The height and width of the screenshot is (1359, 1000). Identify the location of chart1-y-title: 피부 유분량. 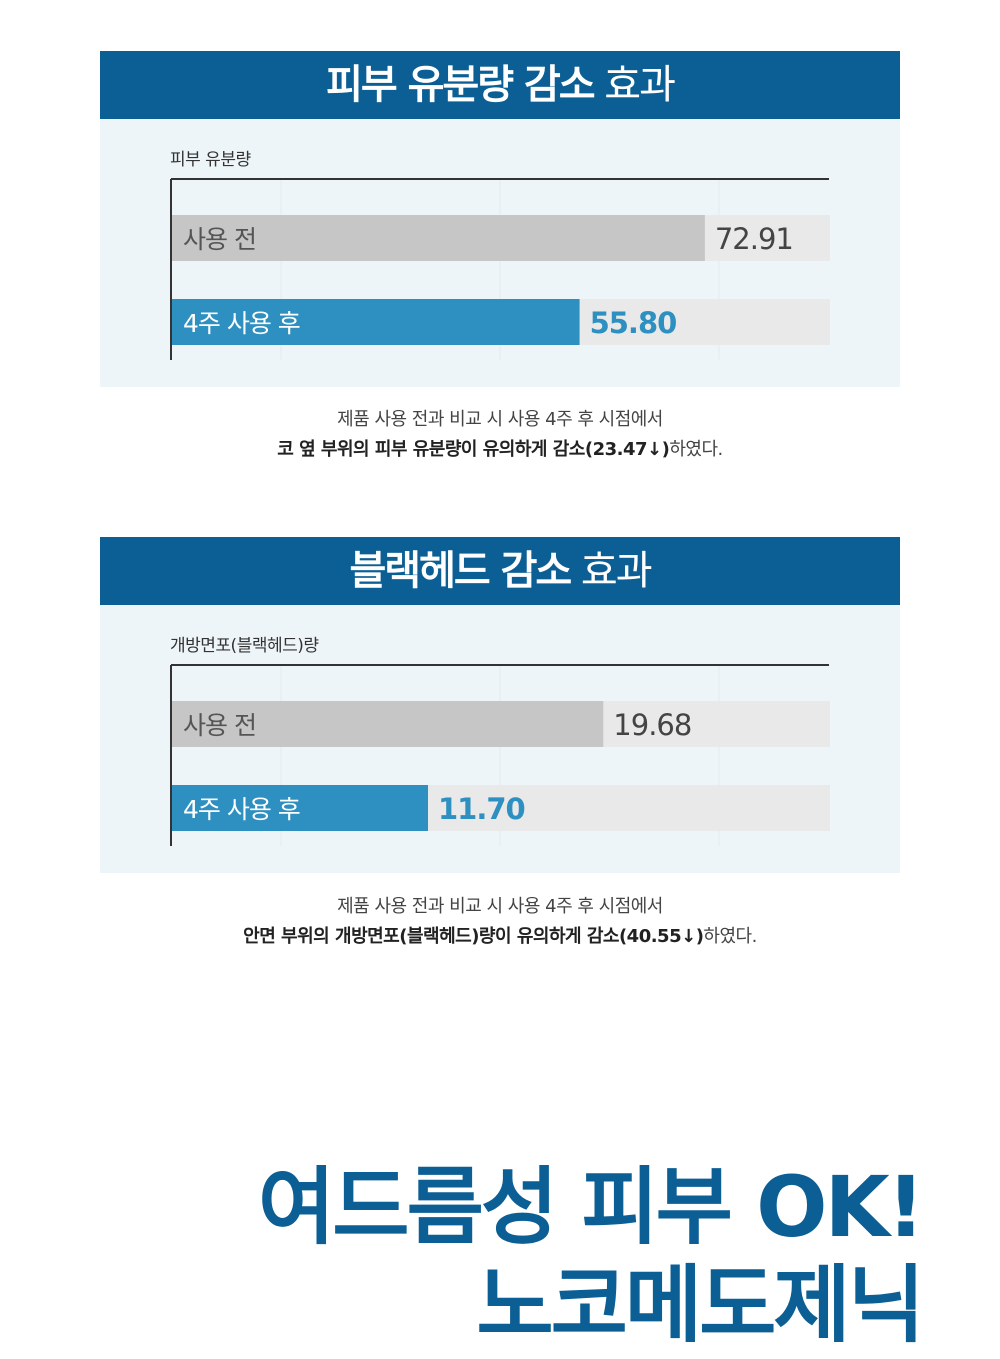
(210, 160).